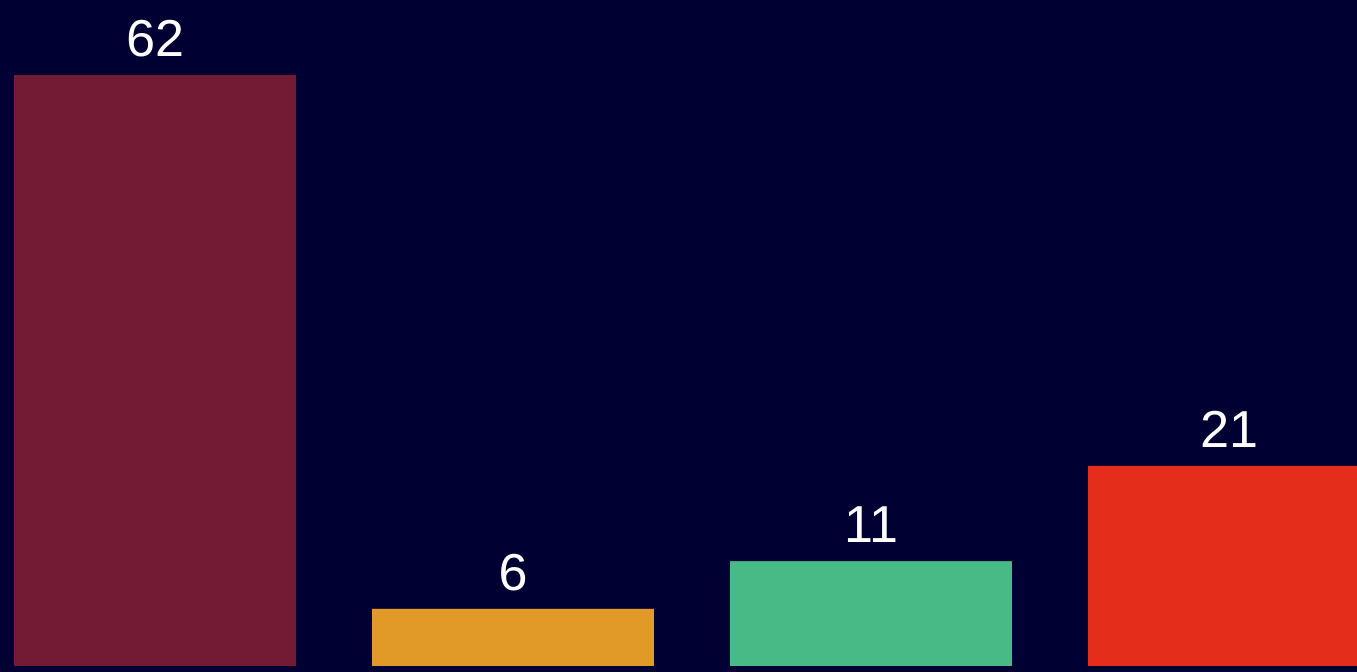  Describe the element at coordinates (155, 39) in the screenshot. I see `bar-value-label-1: 62` at that location.